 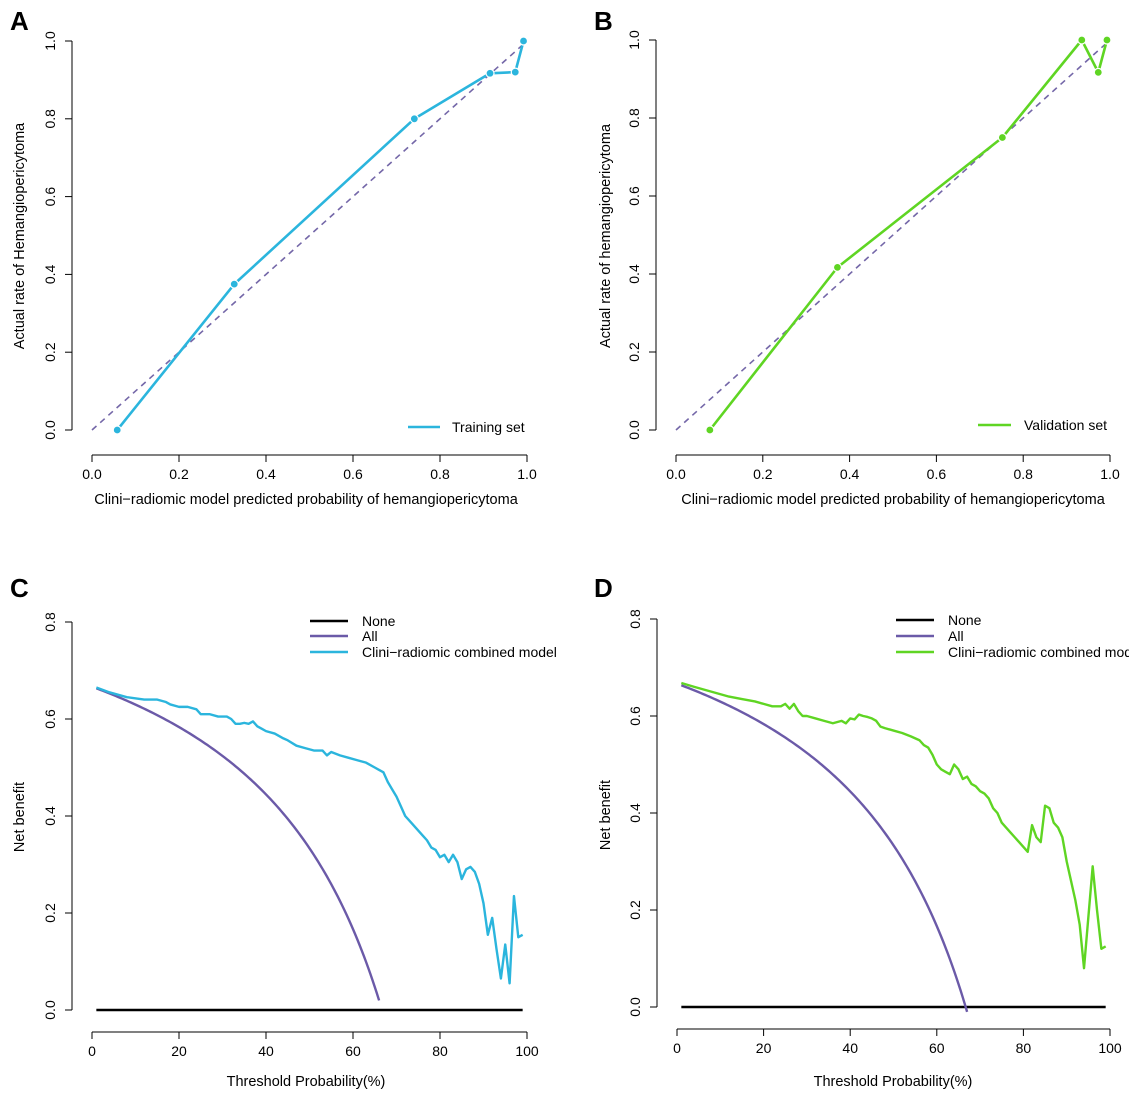 I want to click on legend: Training set, so click(x=466, y=427).